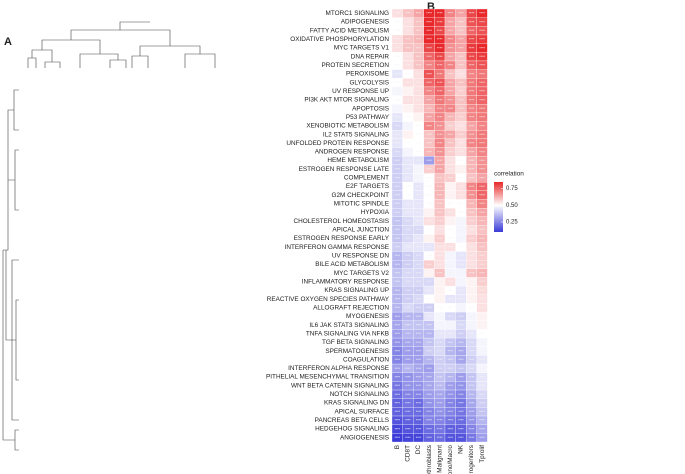  What do you see at coordinates (512, 223) in the screenshot?
I see `colorbar-tick-label: 0.25` at bounding box center [512, 223].